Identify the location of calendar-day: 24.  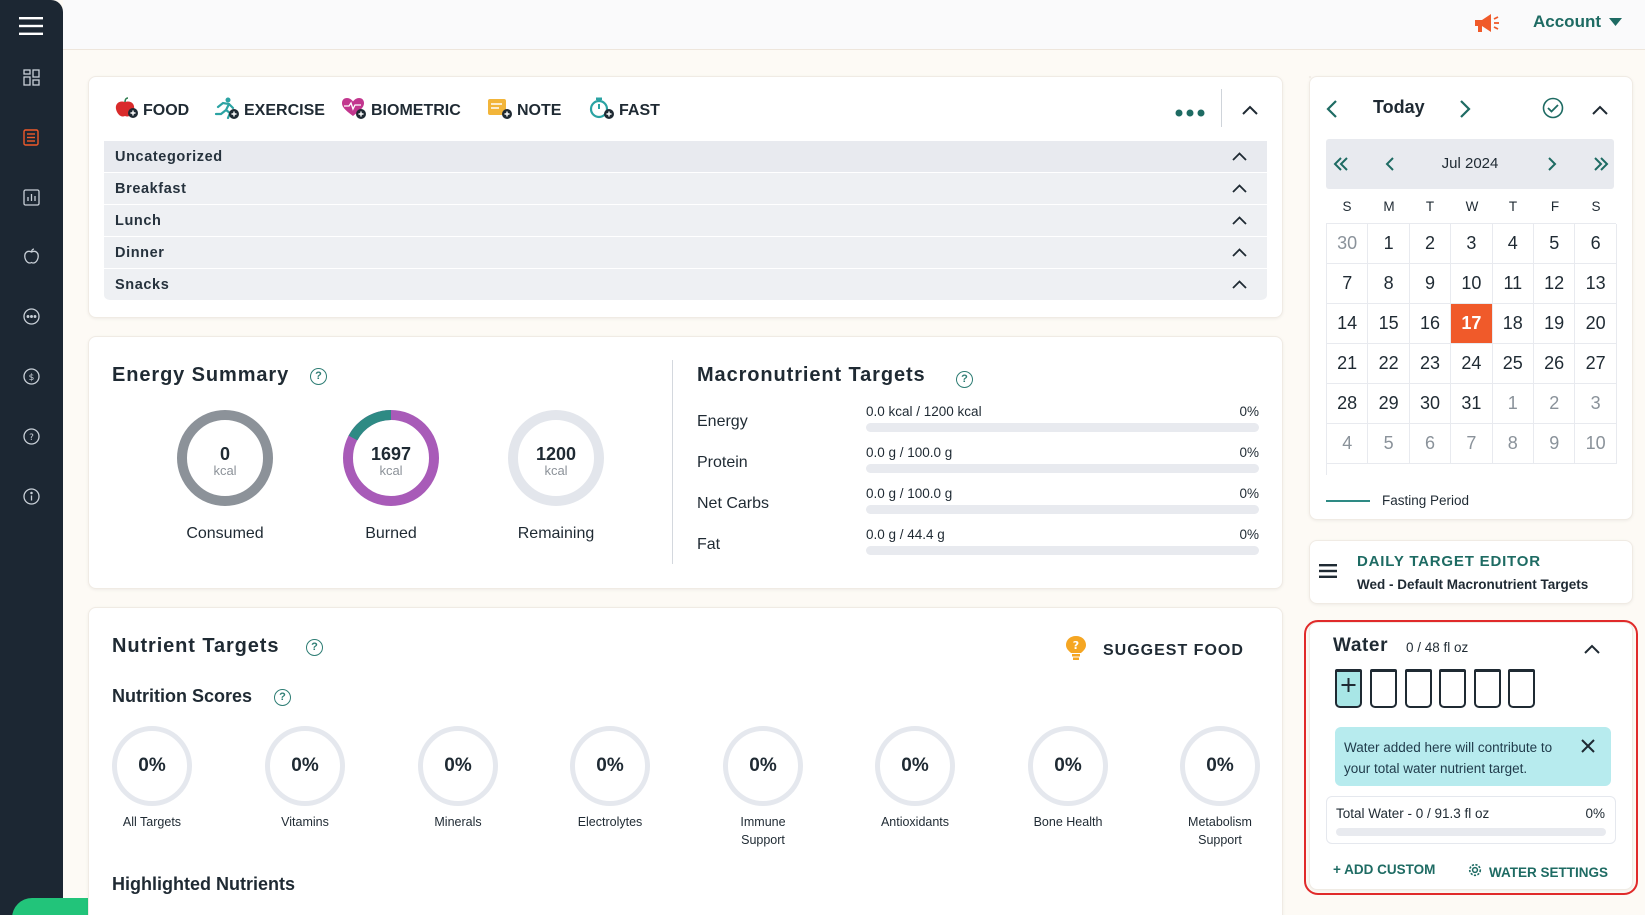
(1472, 364).